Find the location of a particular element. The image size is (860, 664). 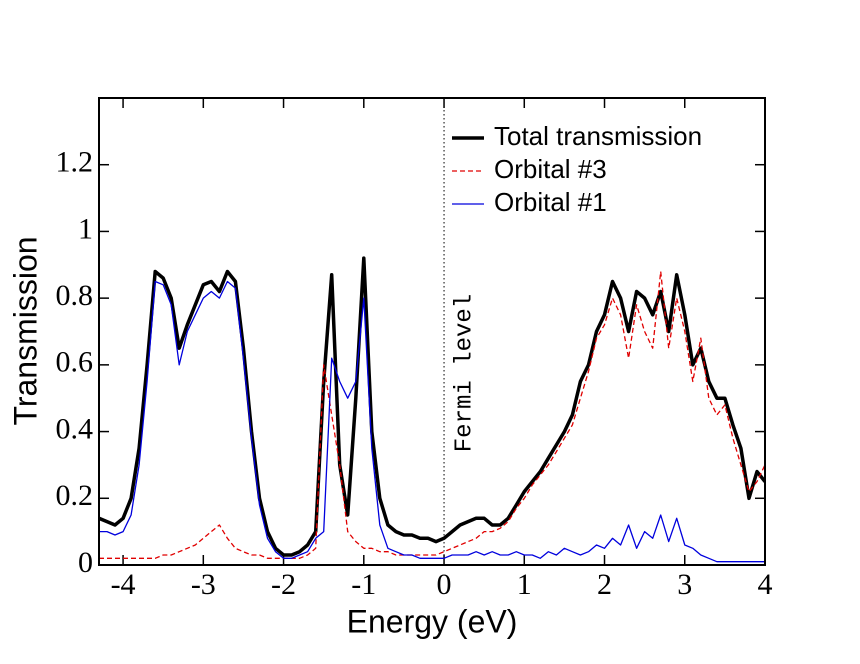

y-tick-label: 0.2 is located at coordinates (75, 495).